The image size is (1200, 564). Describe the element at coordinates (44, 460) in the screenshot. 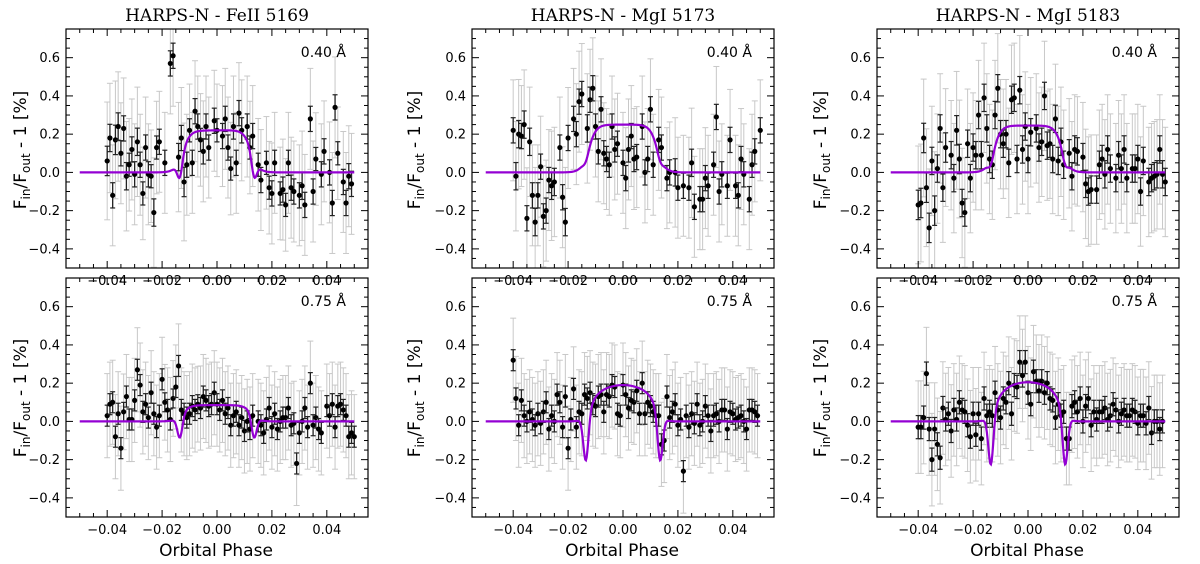

I see `y-tick-label: −0.2` at that location.